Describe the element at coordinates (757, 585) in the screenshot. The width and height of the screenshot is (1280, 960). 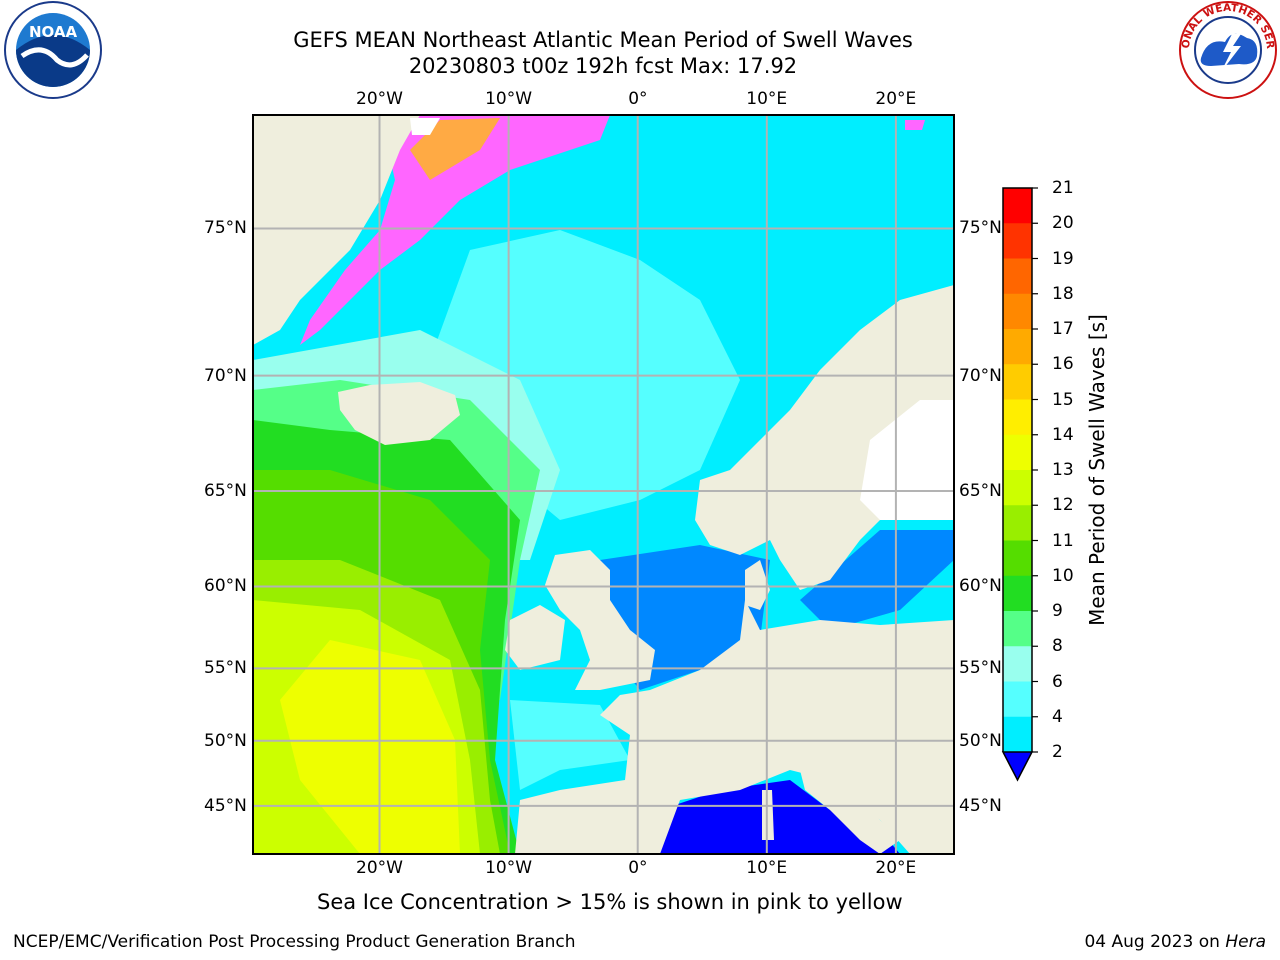
I see `land-jutland` at that location.